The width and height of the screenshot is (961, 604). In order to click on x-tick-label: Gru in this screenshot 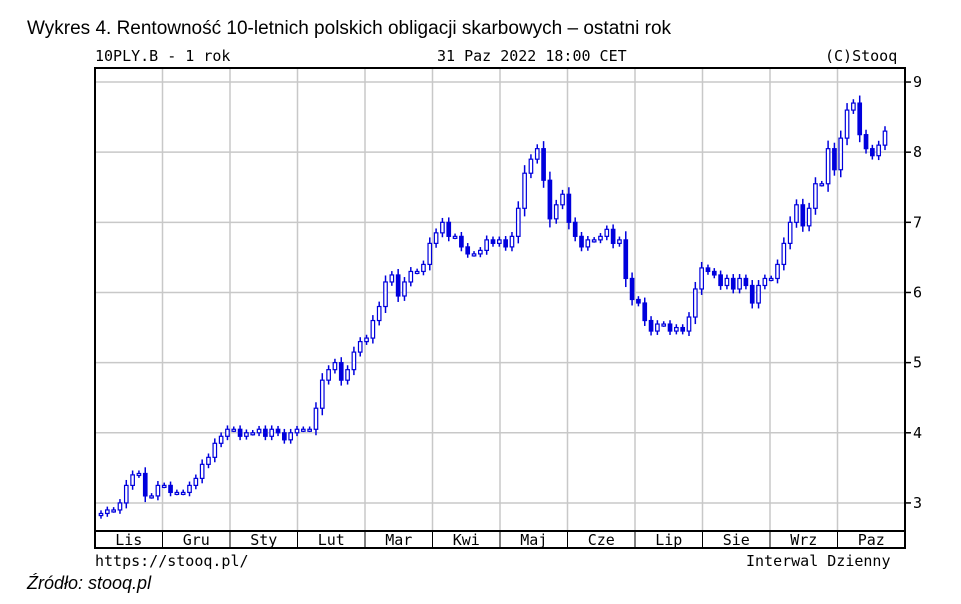, I will do `click(196, 540)`.